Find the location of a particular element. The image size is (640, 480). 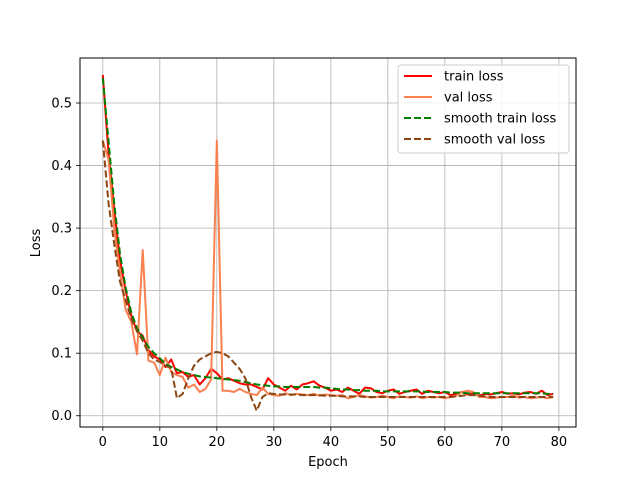

legend-box is located at coordinates (483, 109).